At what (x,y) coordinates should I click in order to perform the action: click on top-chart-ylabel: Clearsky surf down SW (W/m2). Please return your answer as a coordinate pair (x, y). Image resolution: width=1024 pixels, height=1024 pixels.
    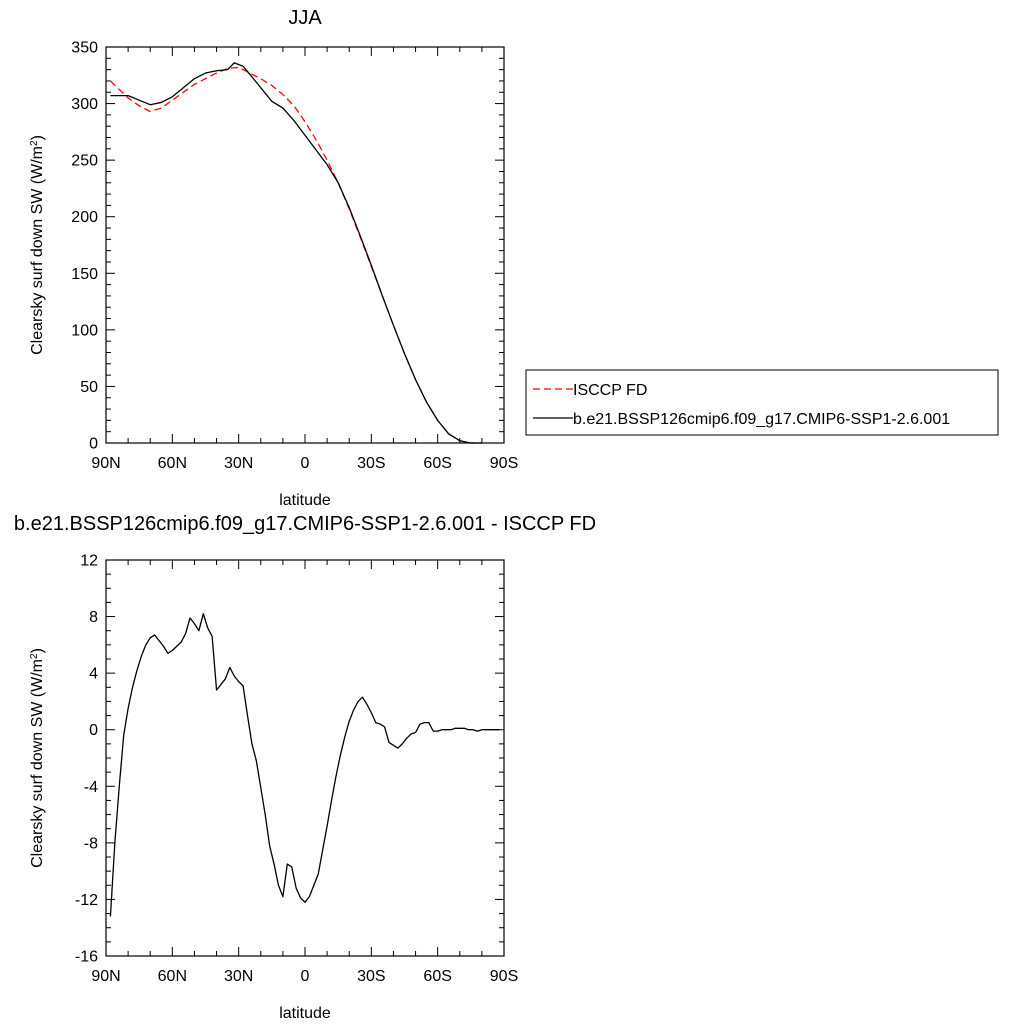
    Looking at the image, I should click on (38, 245).